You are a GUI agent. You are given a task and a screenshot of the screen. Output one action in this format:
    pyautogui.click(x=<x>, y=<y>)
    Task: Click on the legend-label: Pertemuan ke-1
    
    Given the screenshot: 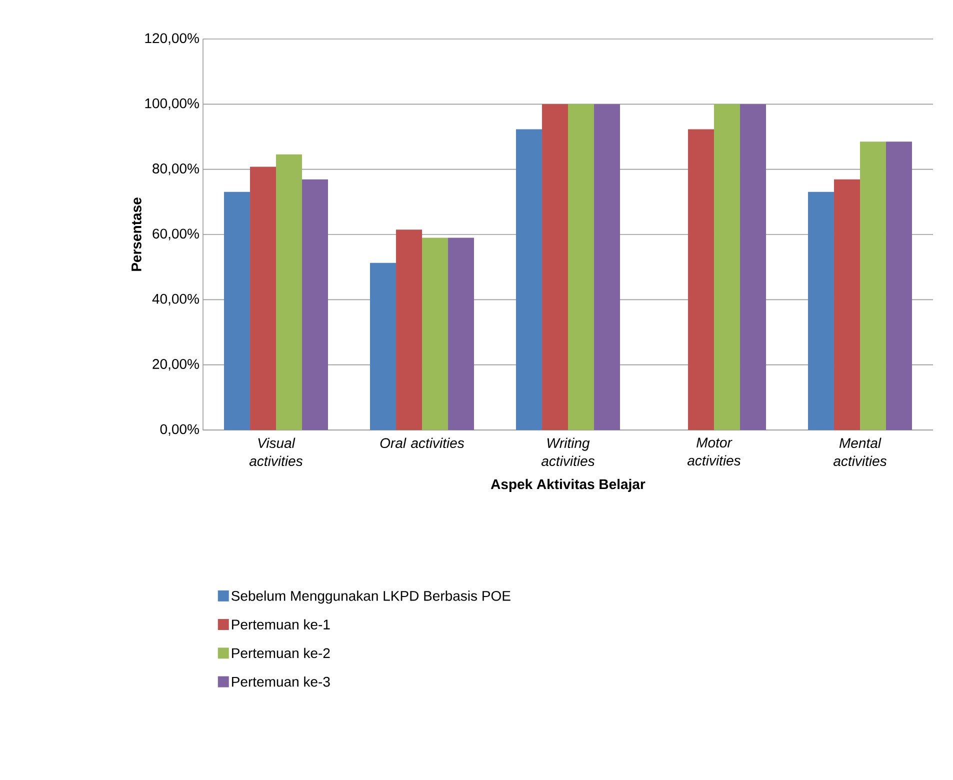 What is the action you would take?
    pyautogui.click(x=281, y=624)
    